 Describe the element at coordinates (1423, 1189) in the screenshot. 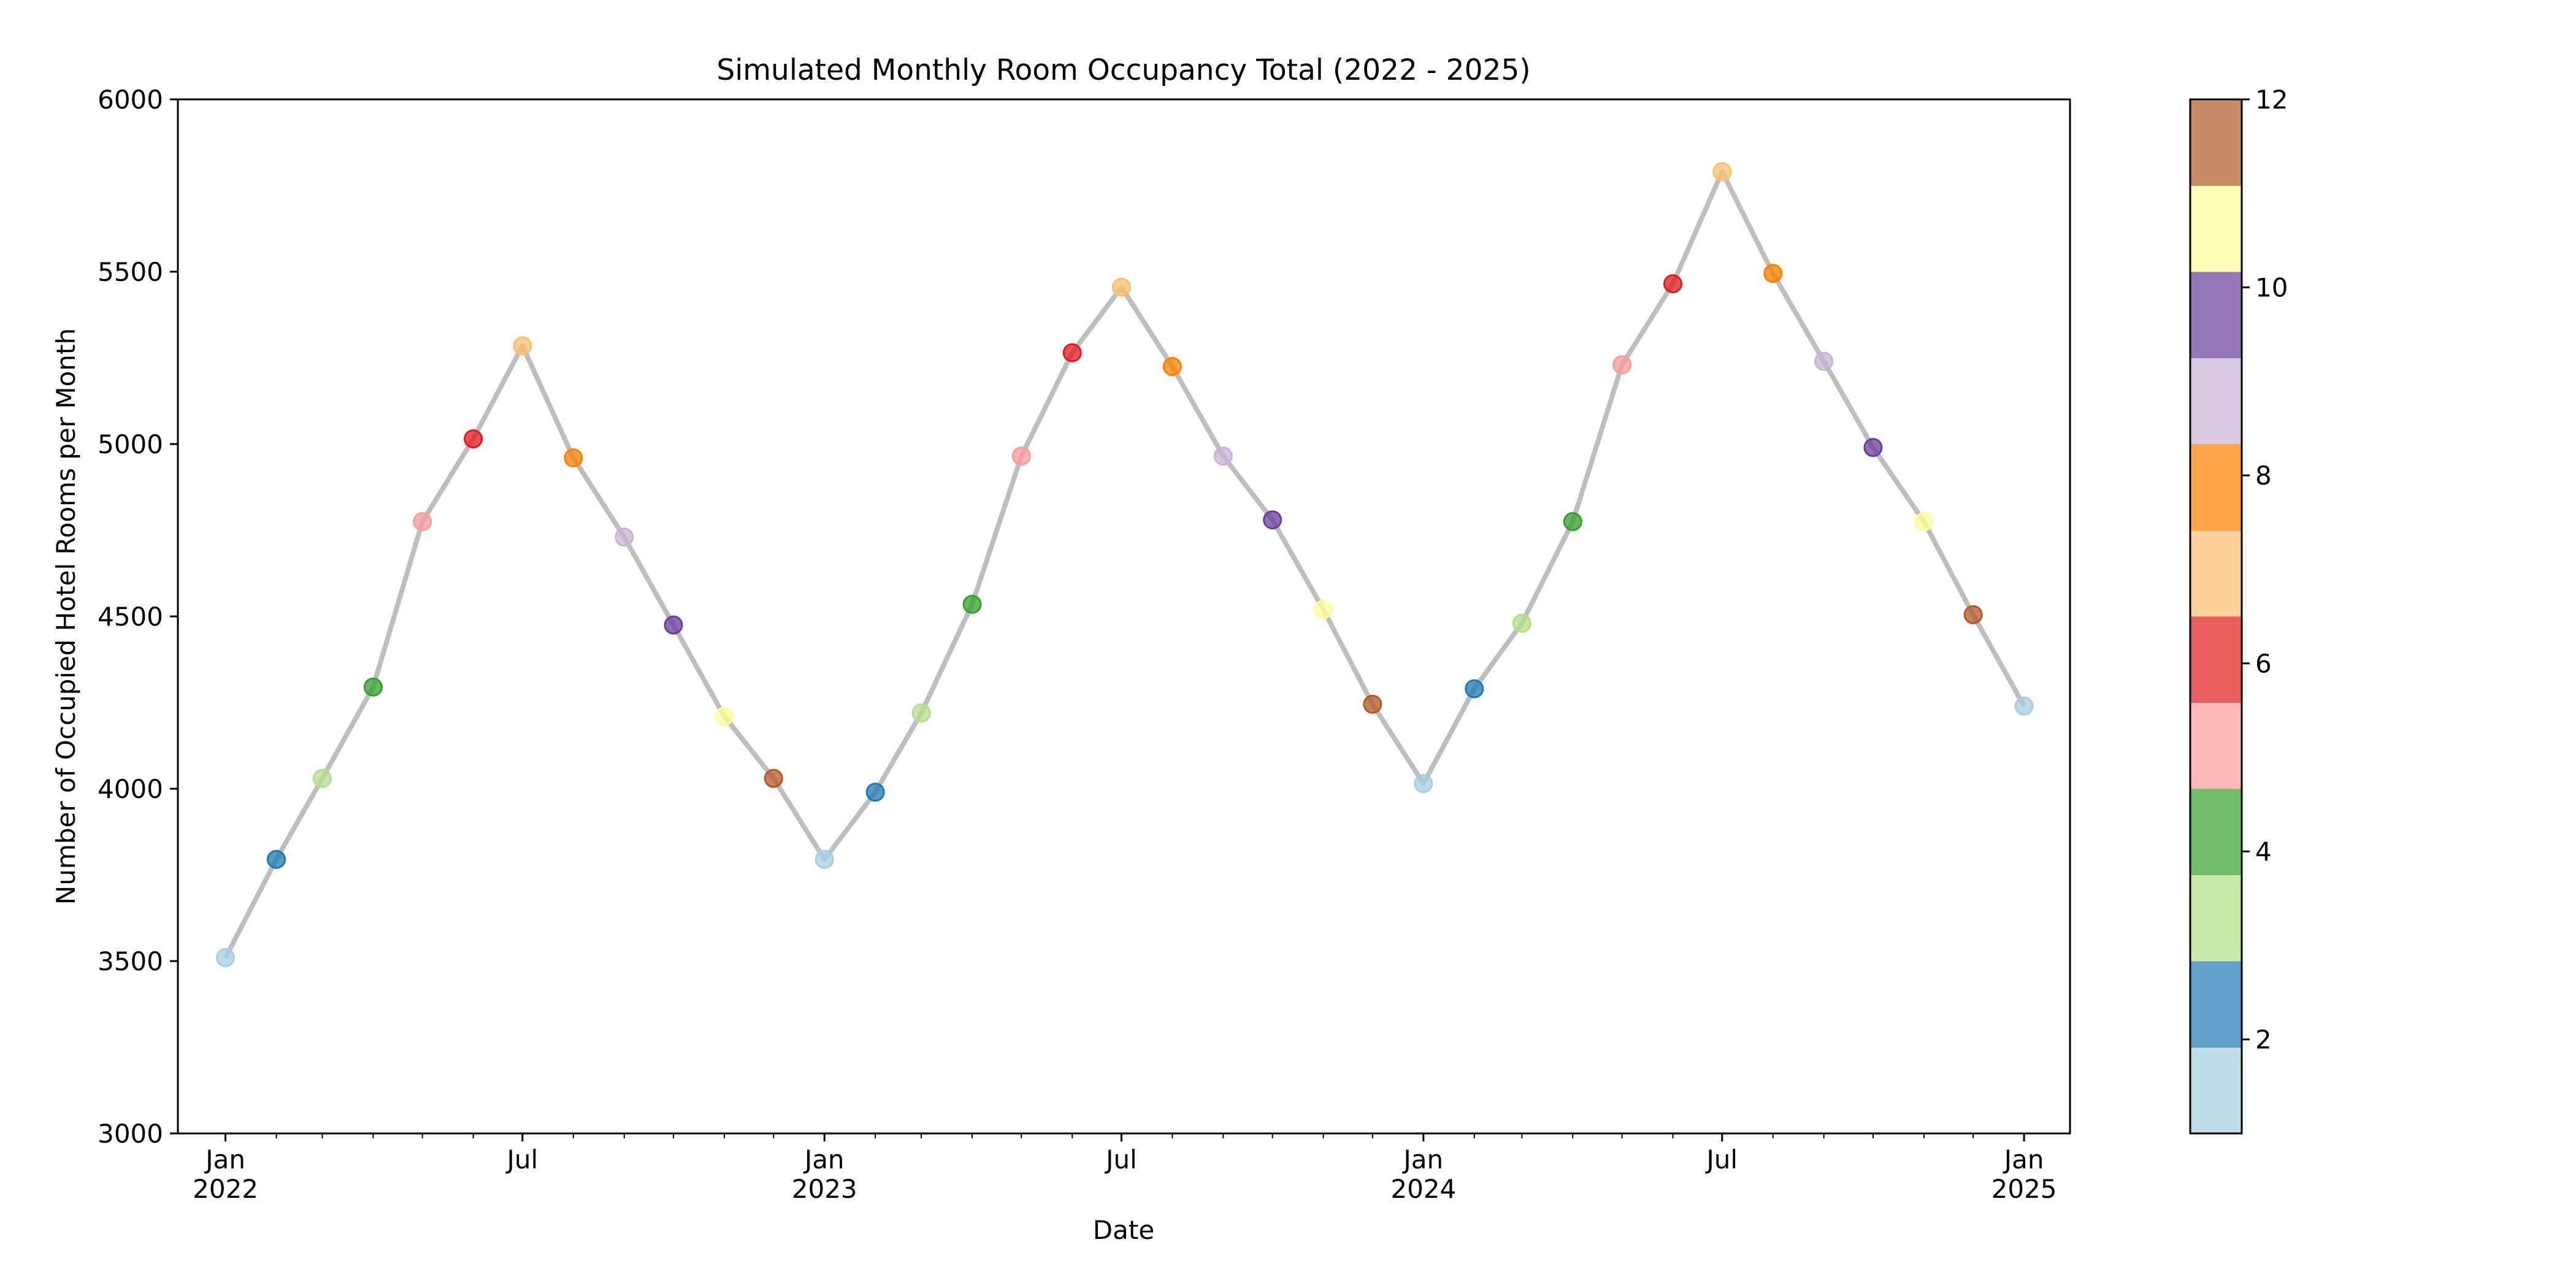

I see `x-tick-year-label: 2024` at that location.